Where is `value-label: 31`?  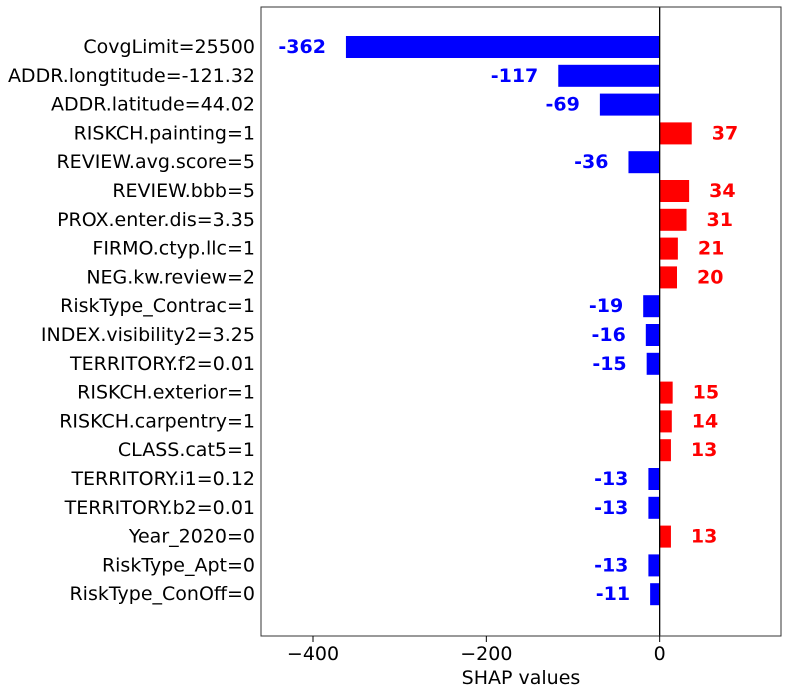
value-label: 31 is located at coordinates (720, 220).